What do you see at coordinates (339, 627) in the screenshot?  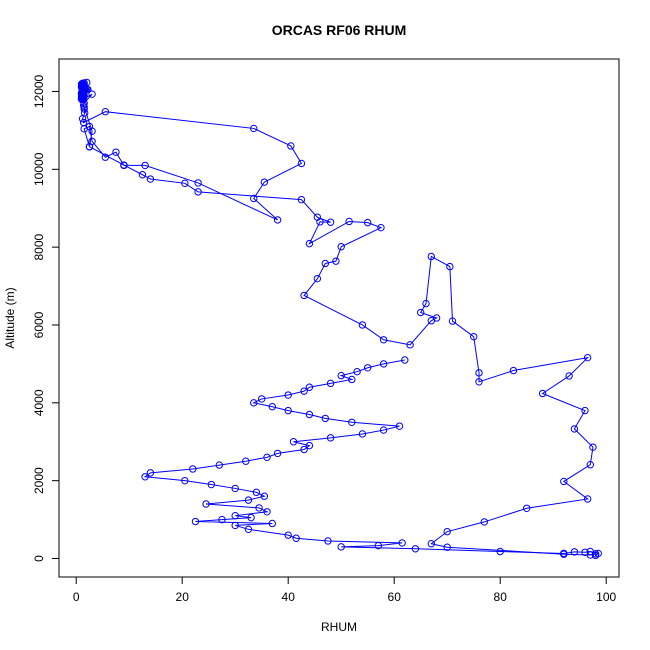 I see `x-axis-label: RHUM` at bounding box center [339, 627].